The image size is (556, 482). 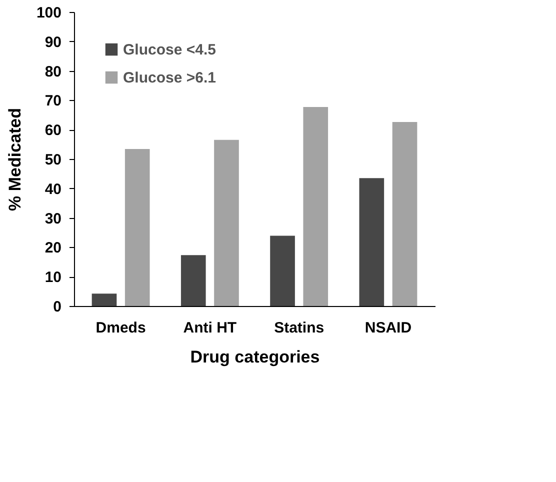 What do you see at coordinates (121, 328) in the screenshot?
I see `x-tick-label: Dmeds` at bounding box center [121, 328].